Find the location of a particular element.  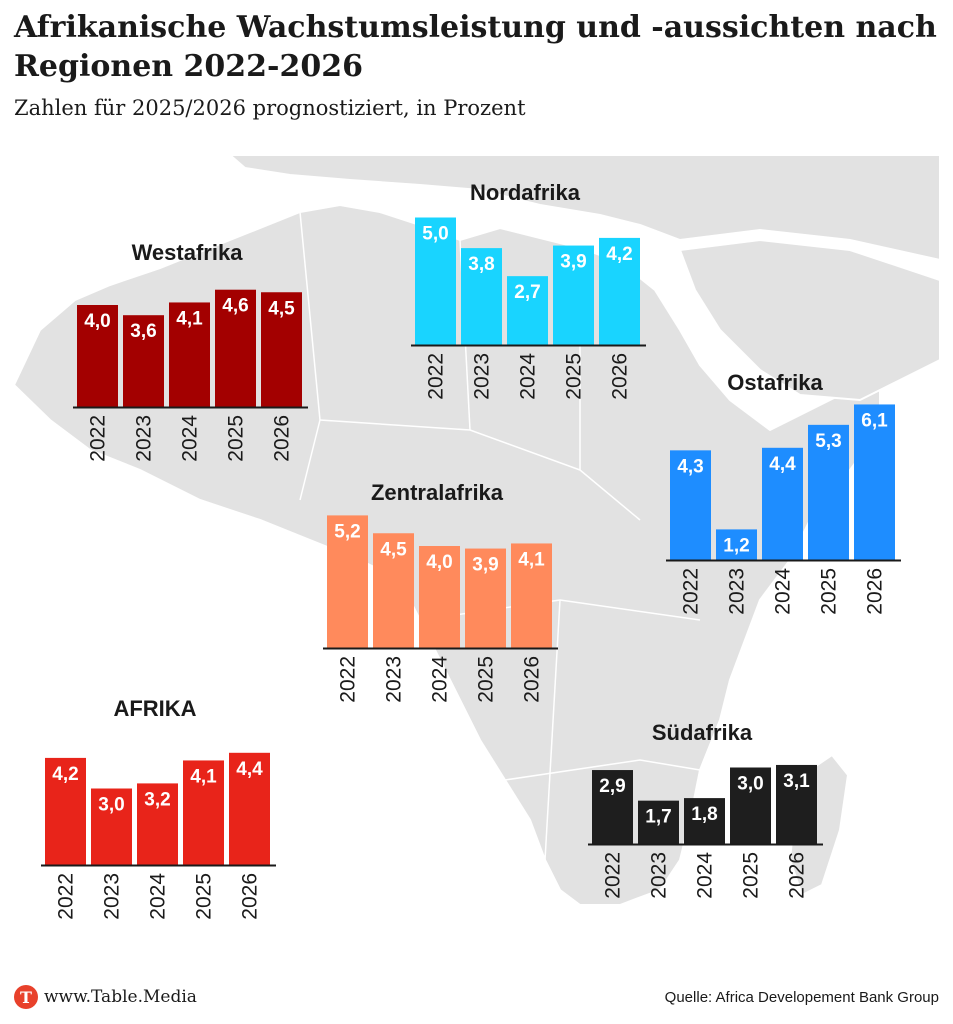

ostafrika-value-label-2024: 4,4 is located at coordinates (782, 464).